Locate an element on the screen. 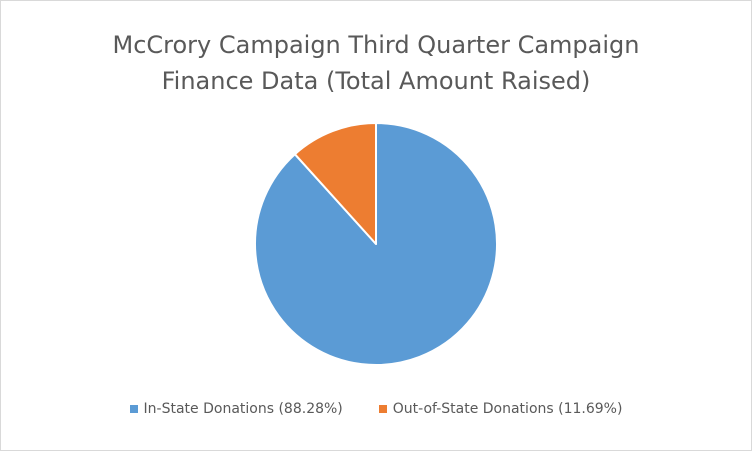  legend-item-out-of-state: Out-of-State Donations (11.69%) is located at coordinates (500, 409).